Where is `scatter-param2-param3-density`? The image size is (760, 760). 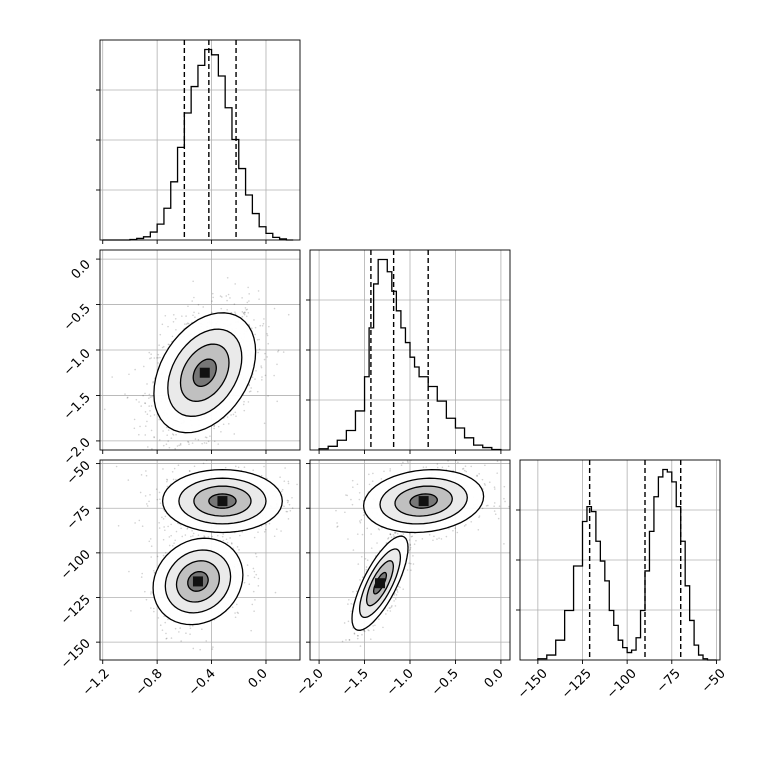
scatter-param2-param3-density is located at coordinates (422, 551).